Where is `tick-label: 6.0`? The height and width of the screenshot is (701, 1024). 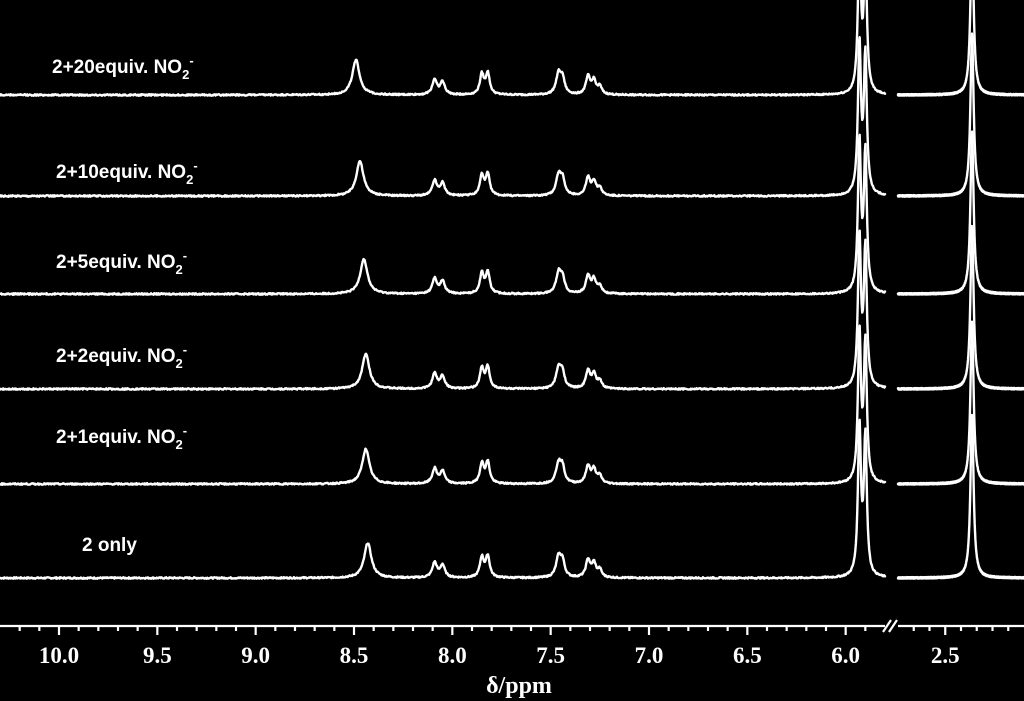 tick-label: 6.0 is located at coordinates (845, 655).